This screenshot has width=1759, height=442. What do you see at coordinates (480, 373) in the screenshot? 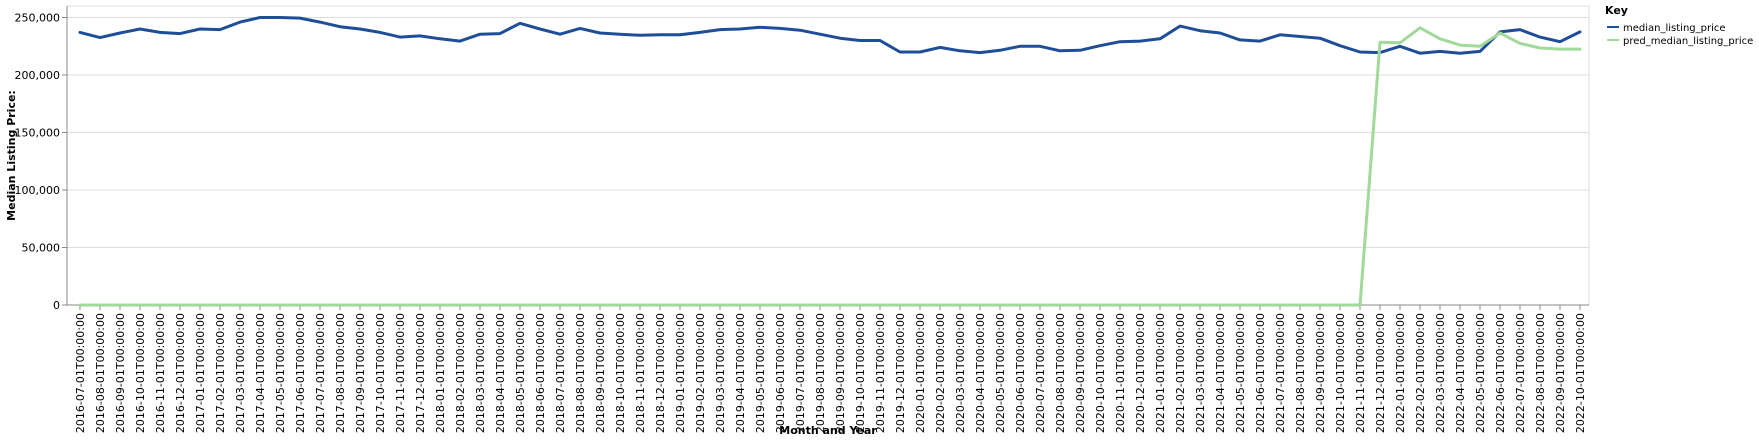
I see `x-tick-label: 2018-03-01T00:00:00` at bounding box center [480, 373].